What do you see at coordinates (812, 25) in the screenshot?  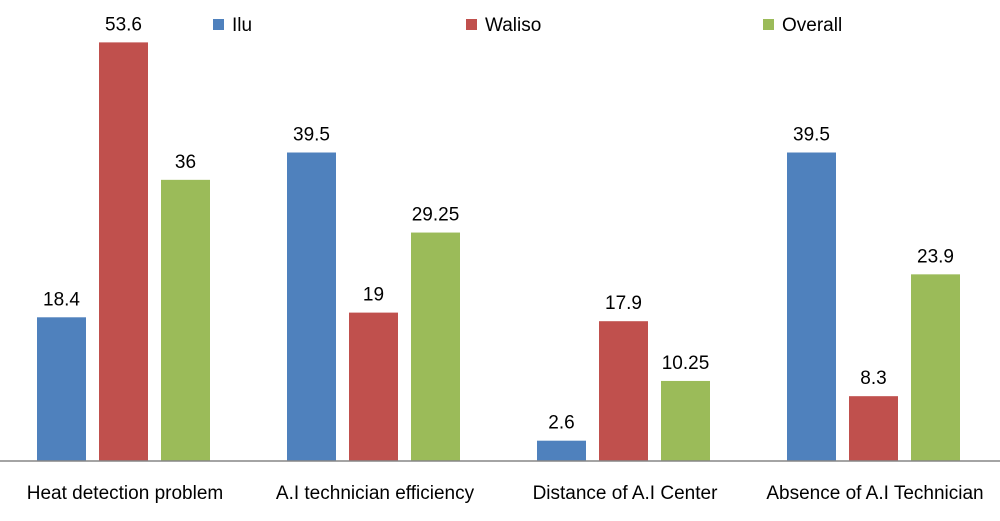 I see `legend-label-overall: Overall` at bounding box center [812, 25].